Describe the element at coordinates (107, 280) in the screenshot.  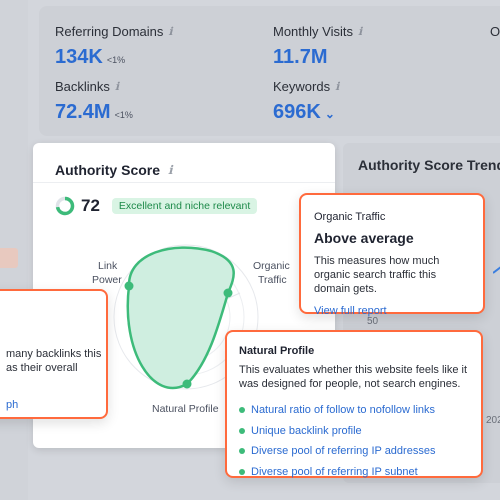
I see `radar-label-power: Power` at that location.